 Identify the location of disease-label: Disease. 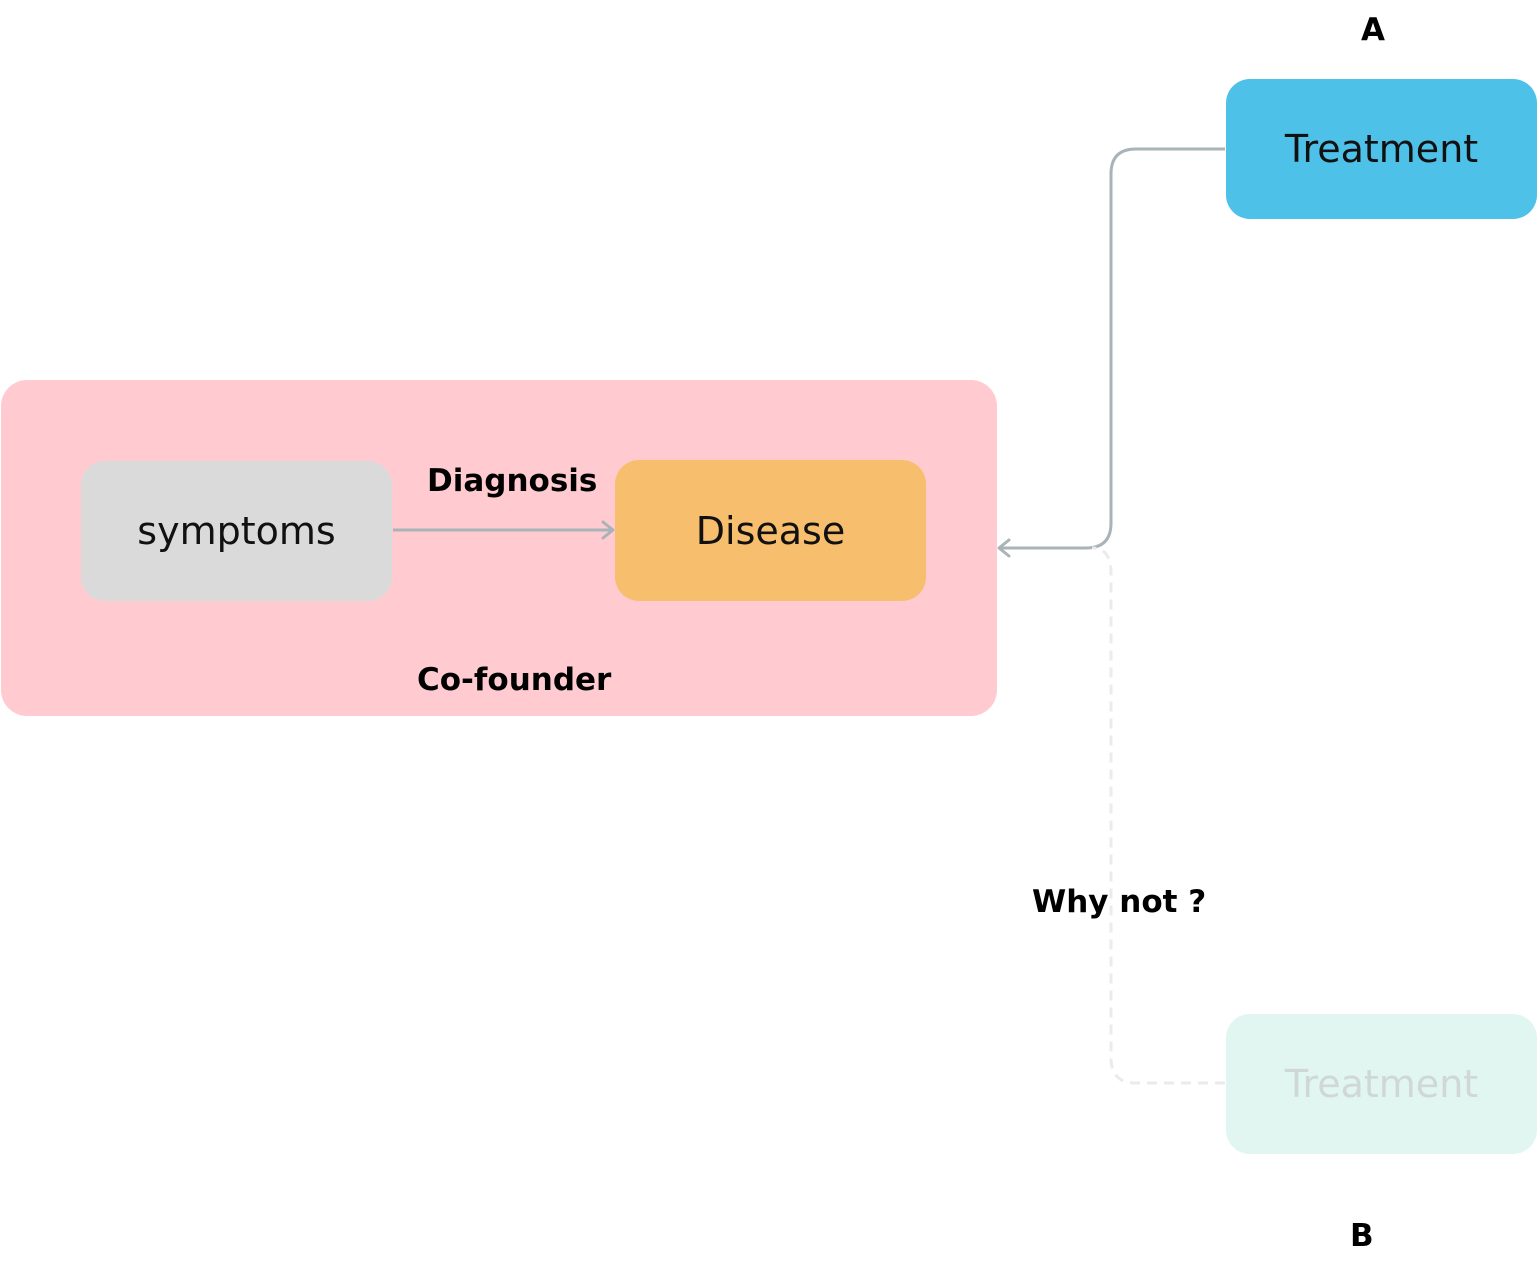
(770, 530).